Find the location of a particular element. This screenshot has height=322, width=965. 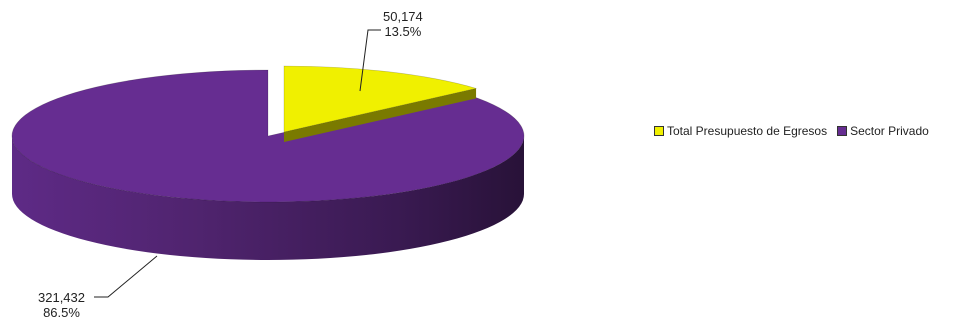

data-label-privado-value: 321,432 is located at coordinates (61, 297).